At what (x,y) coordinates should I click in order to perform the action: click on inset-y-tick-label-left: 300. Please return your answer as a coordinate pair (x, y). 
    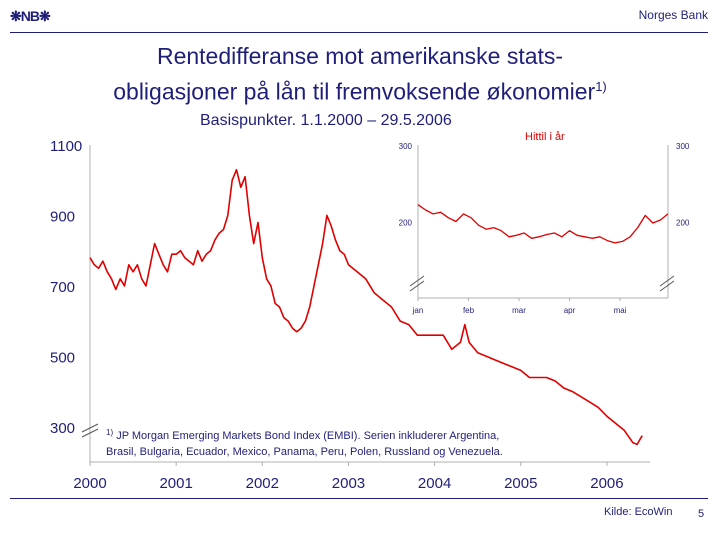
    Looking at the image, I should click on (406, 146).